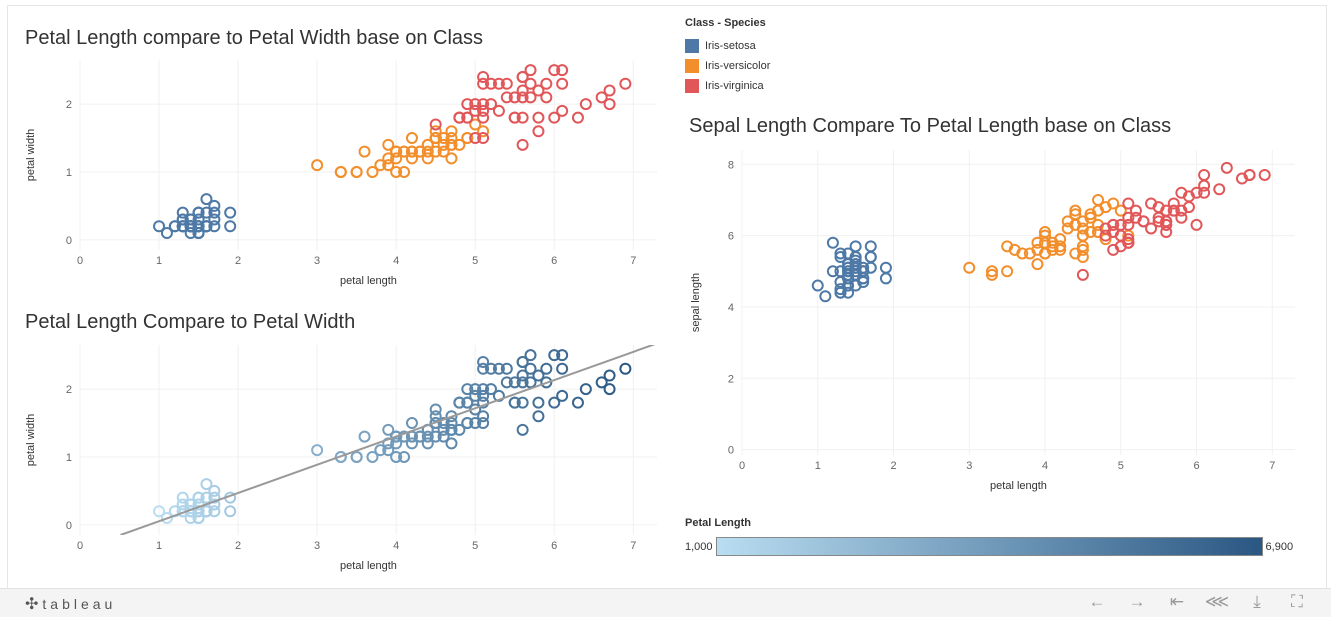 Image resolution: width=1331 pixels, height=617 pixels. I want to click on legend-item-setosa: Iris-setosa, so click(727, 46).